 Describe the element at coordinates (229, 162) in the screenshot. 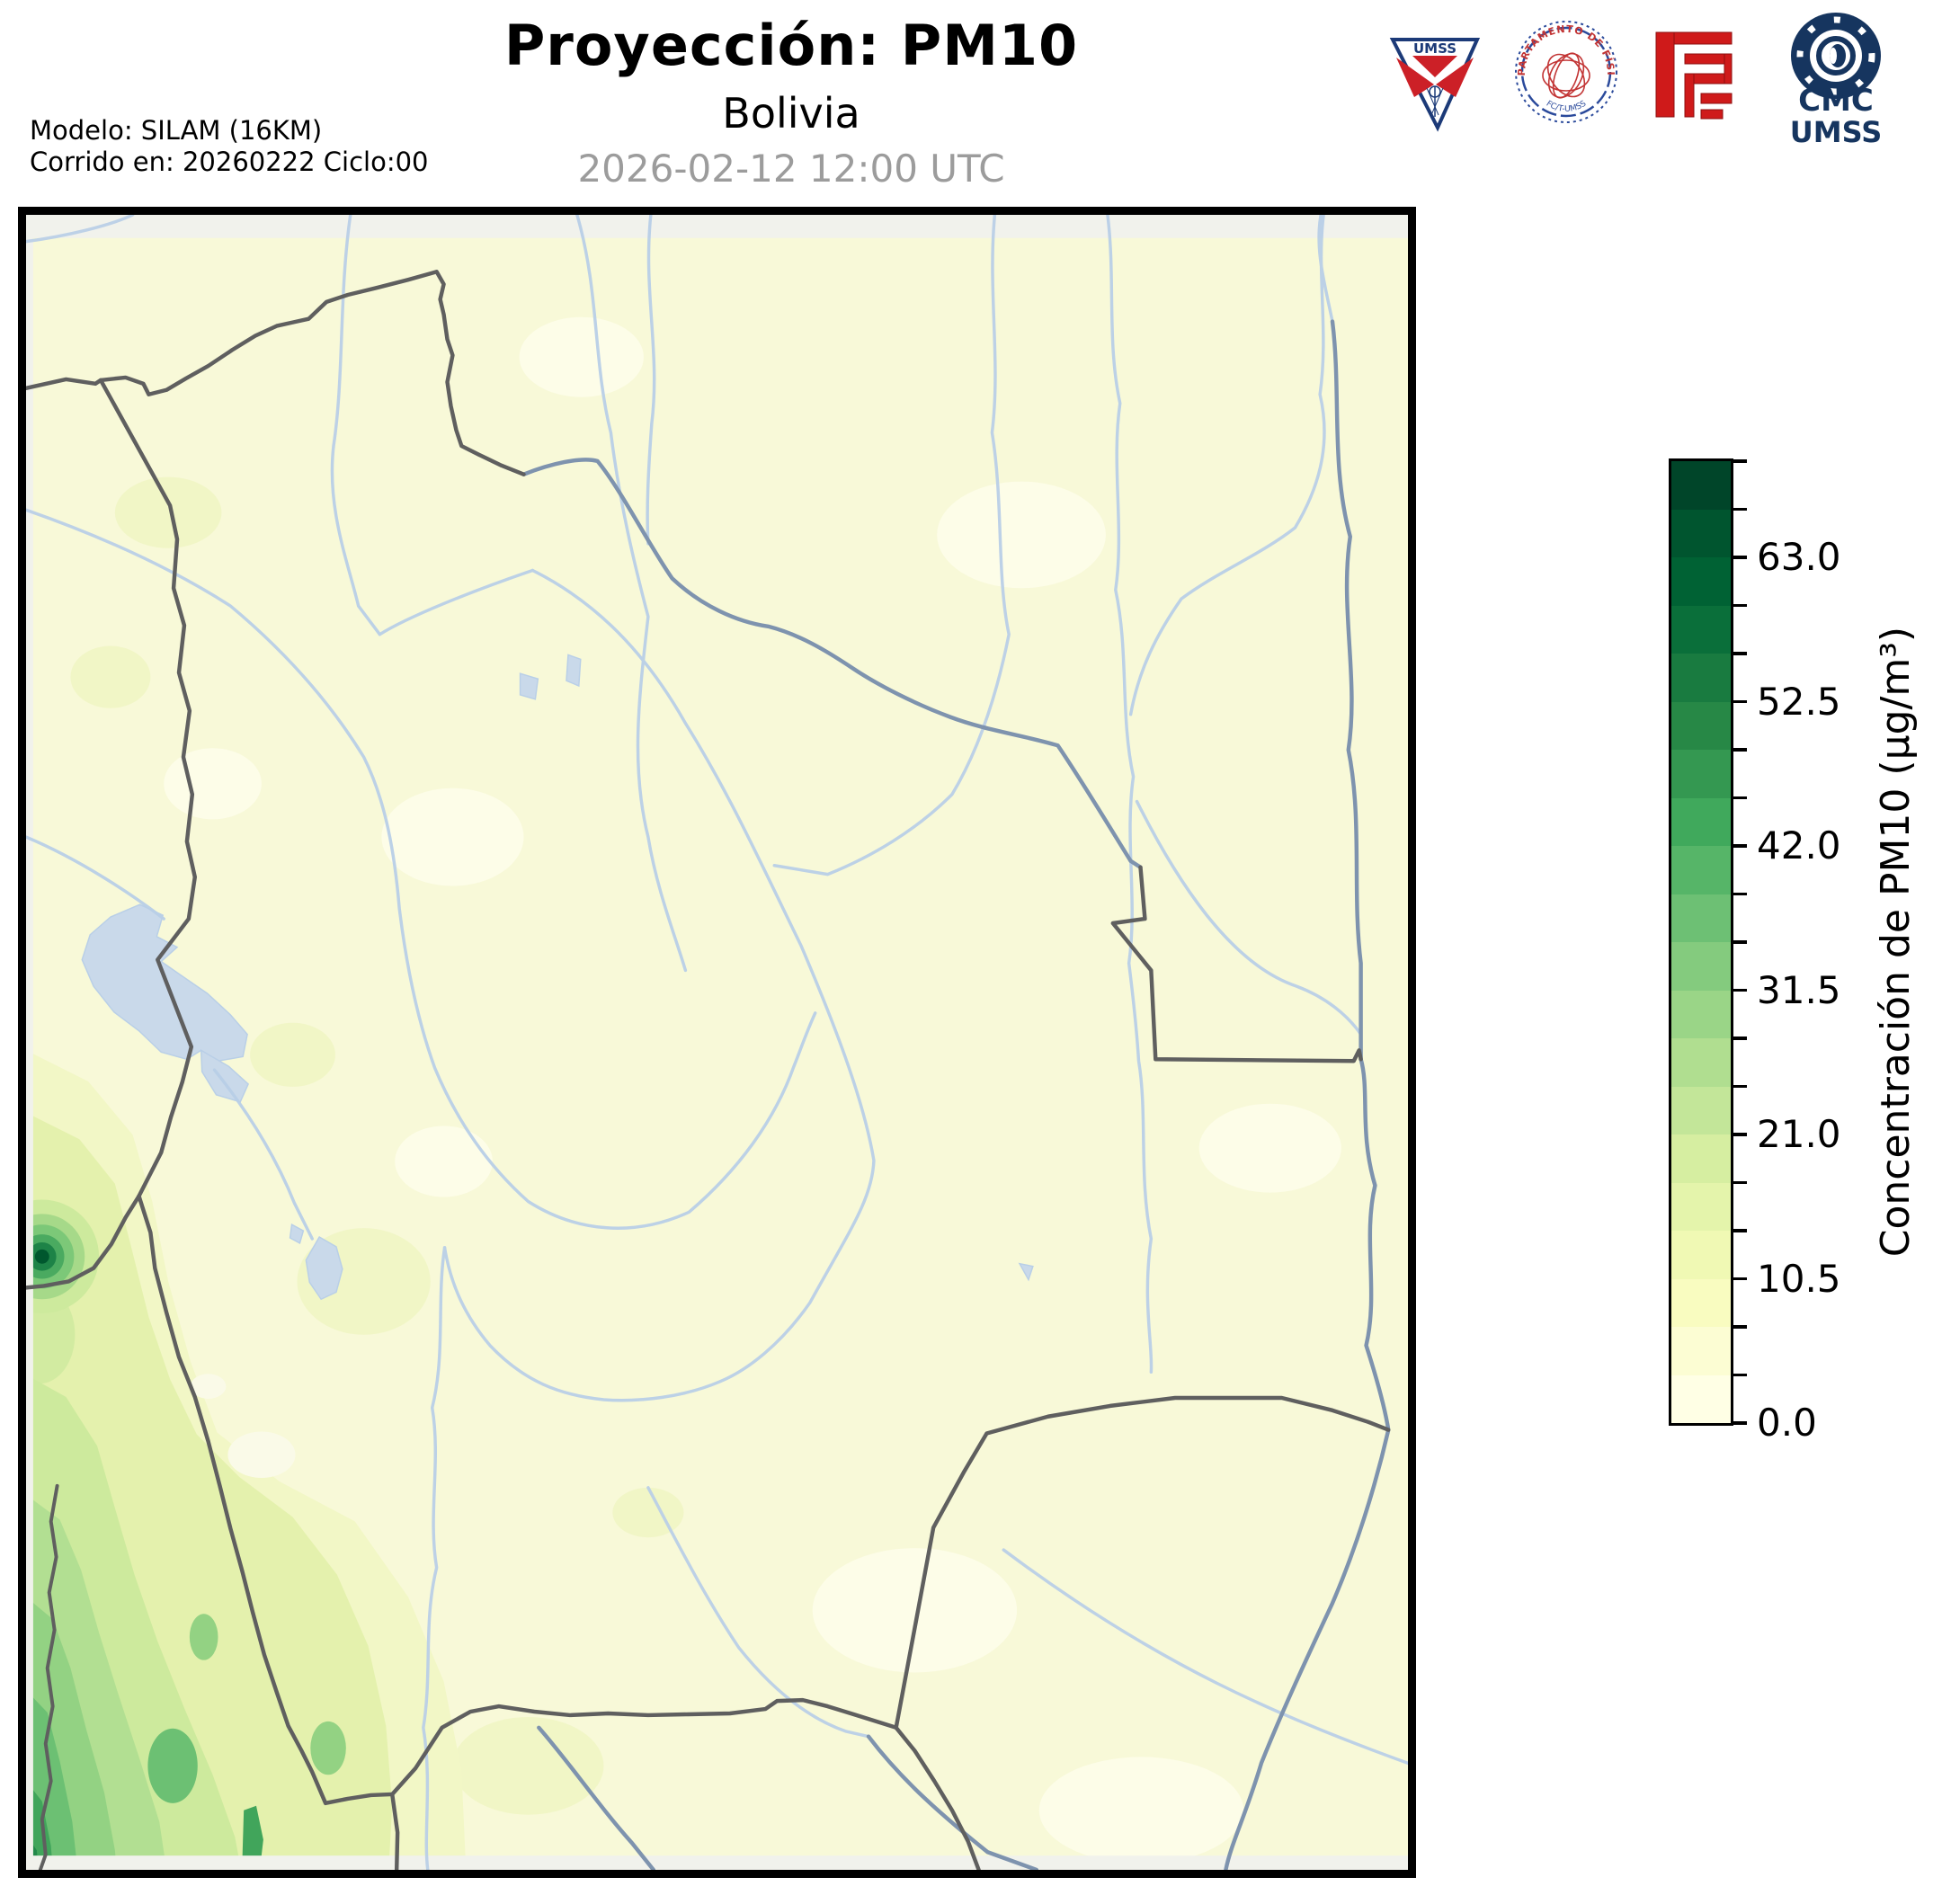

I see `model-run-line: Corrido en: 20260222 Ciclo:00` at that location.